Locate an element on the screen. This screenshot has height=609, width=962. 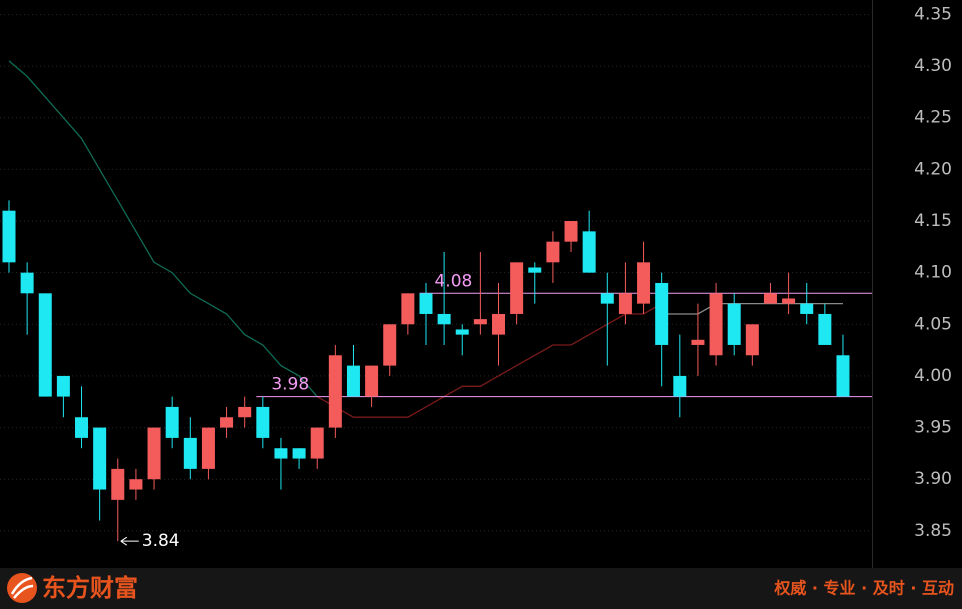
brand: 东方财富 is located at coordinates (90, 588).